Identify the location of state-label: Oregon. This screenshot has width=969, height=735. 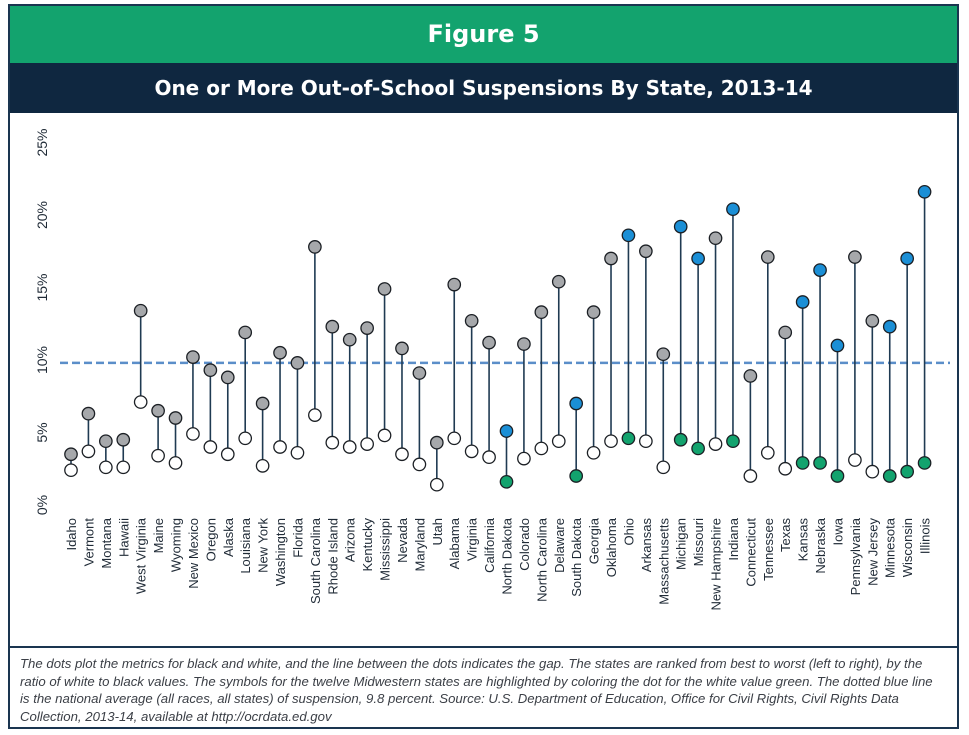
(210, 539).